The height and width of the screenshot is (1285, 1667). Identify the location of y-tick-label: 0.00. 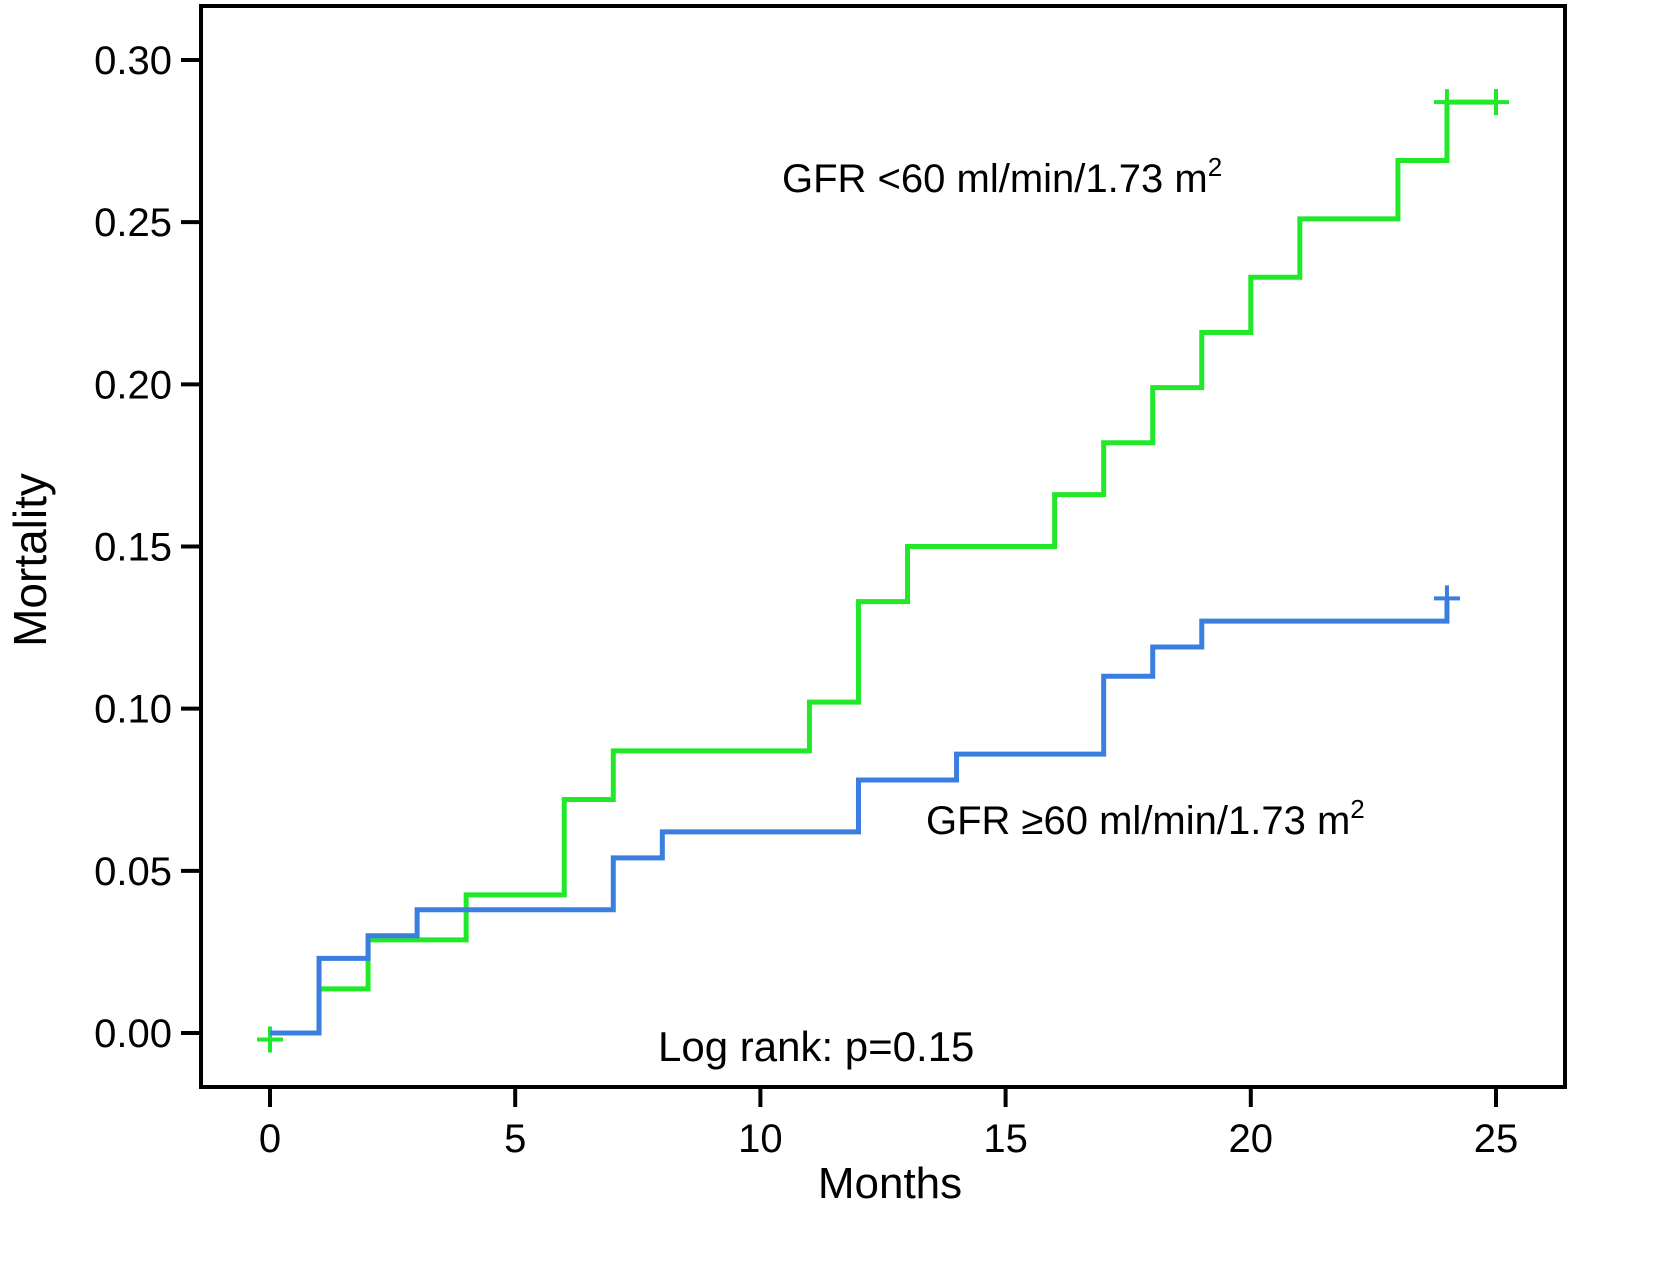
(133, 1034).